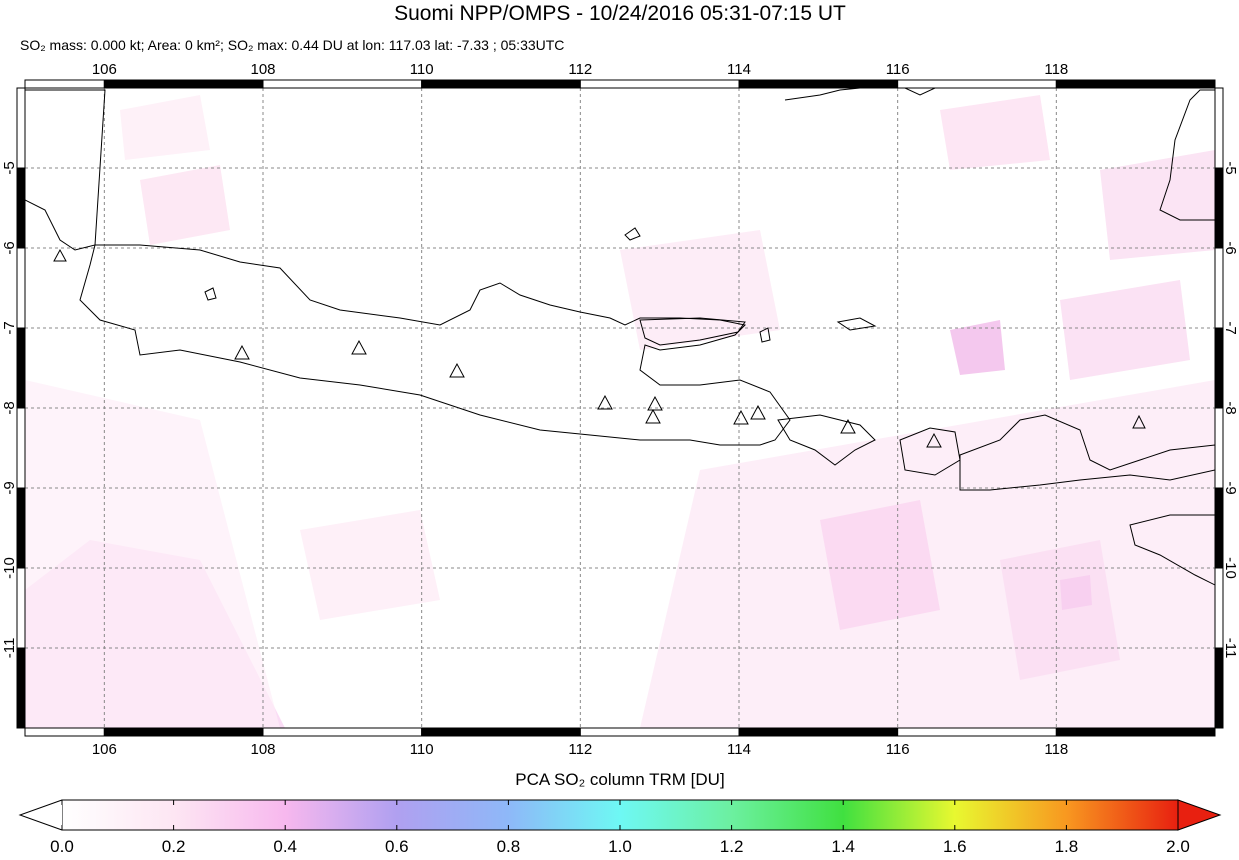  Describe the element at coordinates (1178, 846) in the screenshot. I see `colorbar-tick-label: 2.0` at that location.